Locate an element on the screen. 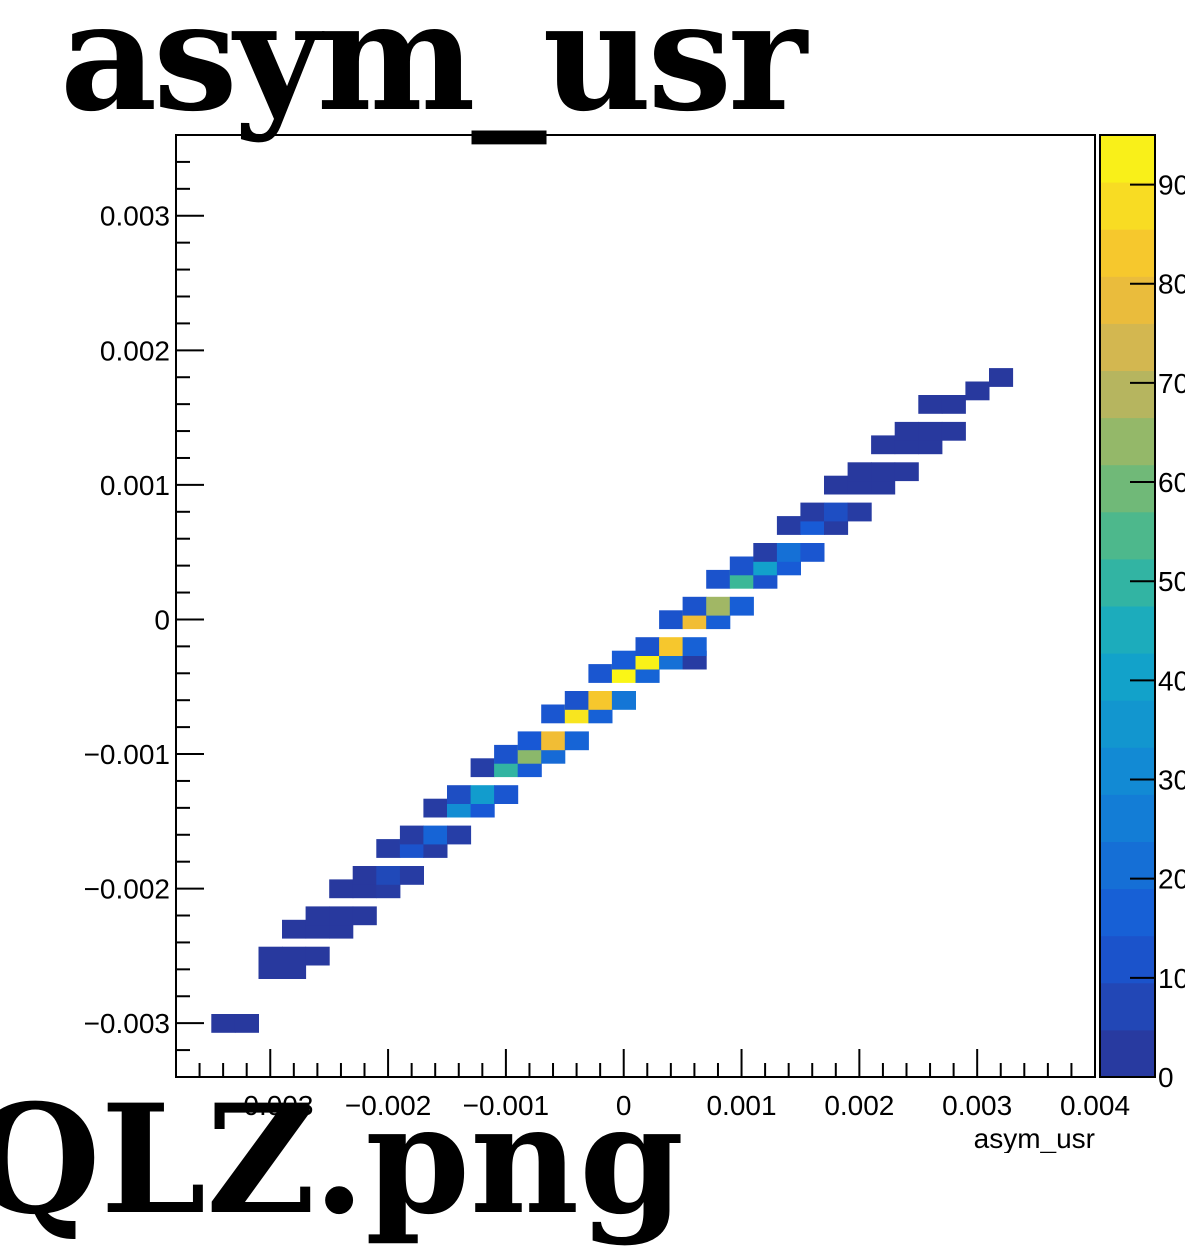  colorbar: 0 10 20 30 40 50 60 70 80 90 is located at coordinates (1142, 613).